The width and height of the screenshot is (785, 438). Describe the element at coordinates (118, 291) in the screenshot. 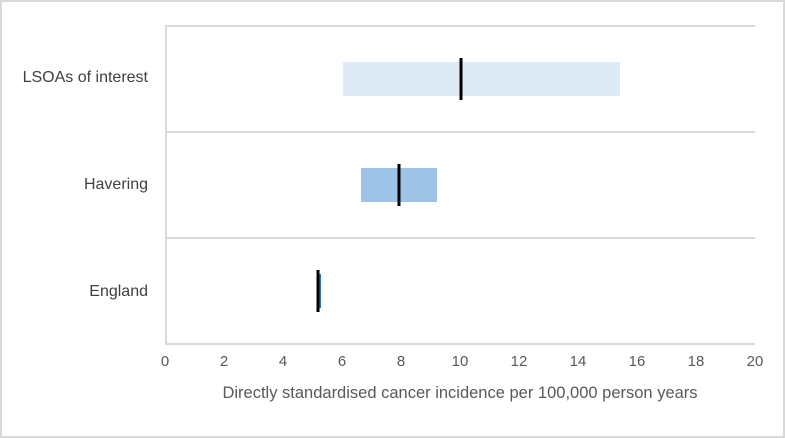

I see `category-label: England` at that location.